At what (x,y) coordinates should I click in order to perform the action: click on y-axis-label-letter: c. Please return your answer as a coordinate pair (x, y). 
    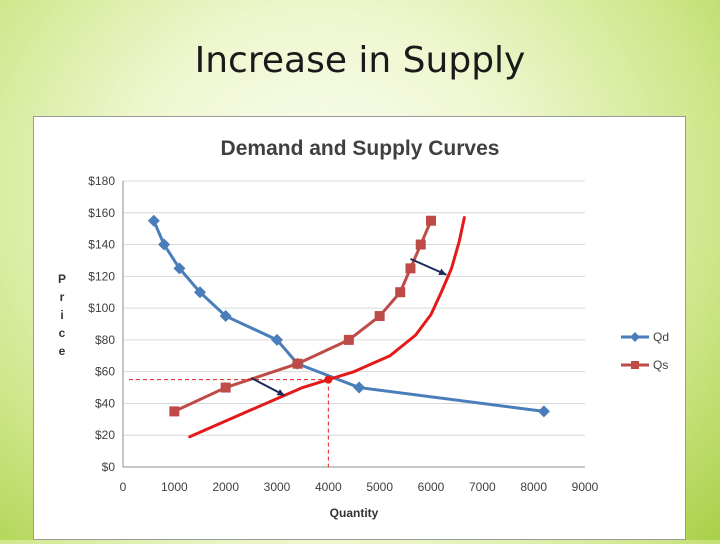
    Looking at the image, I should click on (62, 333).